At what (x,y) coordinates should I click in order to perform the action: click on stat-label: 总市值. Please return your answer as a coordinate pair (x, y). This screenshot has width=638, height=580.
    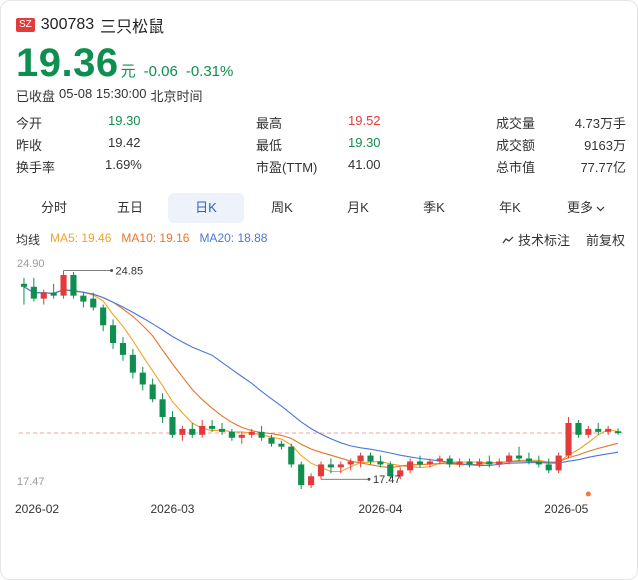
    Looking at the image, I should click on (516, 167).